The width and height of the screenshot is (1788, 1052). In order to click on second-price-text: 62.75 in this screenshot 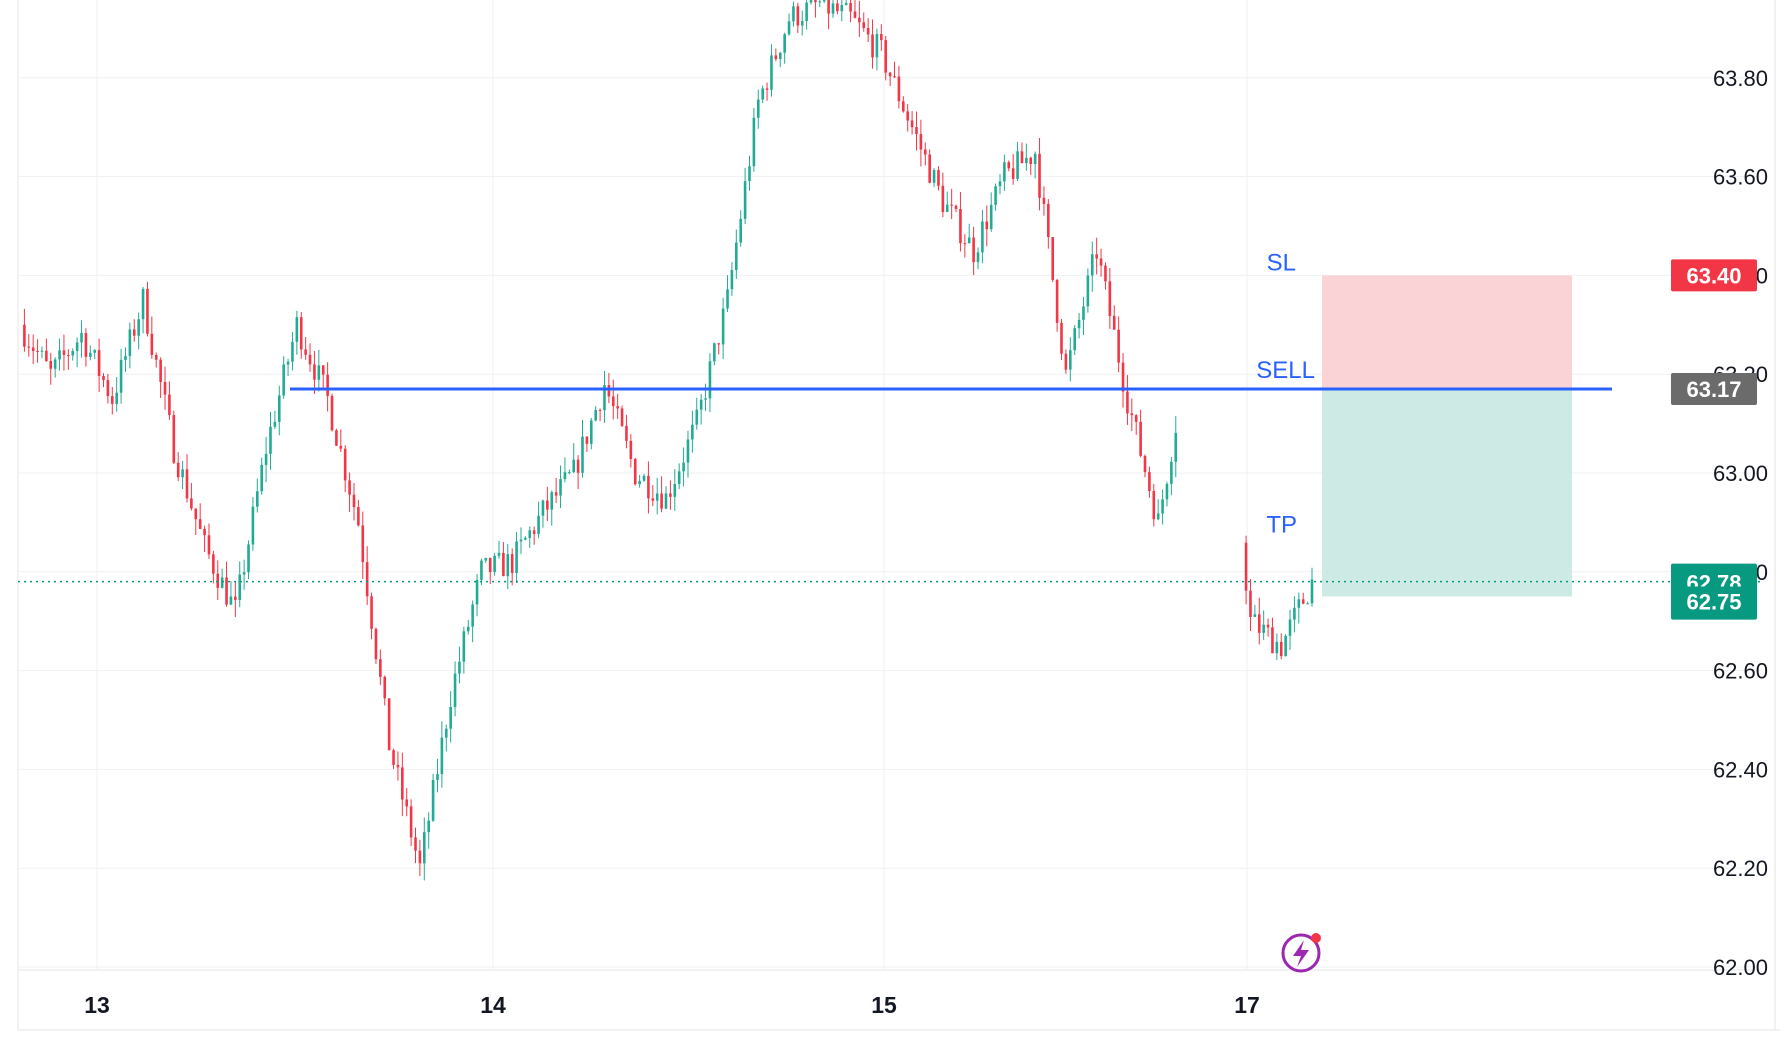, I will do `click(1713, 602)`.